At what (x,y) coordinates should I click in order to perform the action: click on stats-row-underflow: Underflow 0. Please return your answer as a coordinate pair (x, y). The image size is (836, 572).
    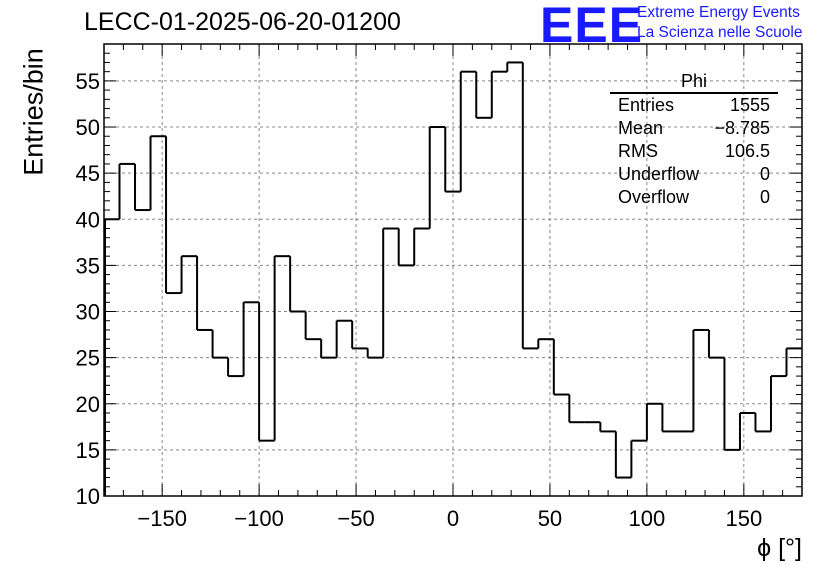
    Looking at the image, I should click on (694, 174).